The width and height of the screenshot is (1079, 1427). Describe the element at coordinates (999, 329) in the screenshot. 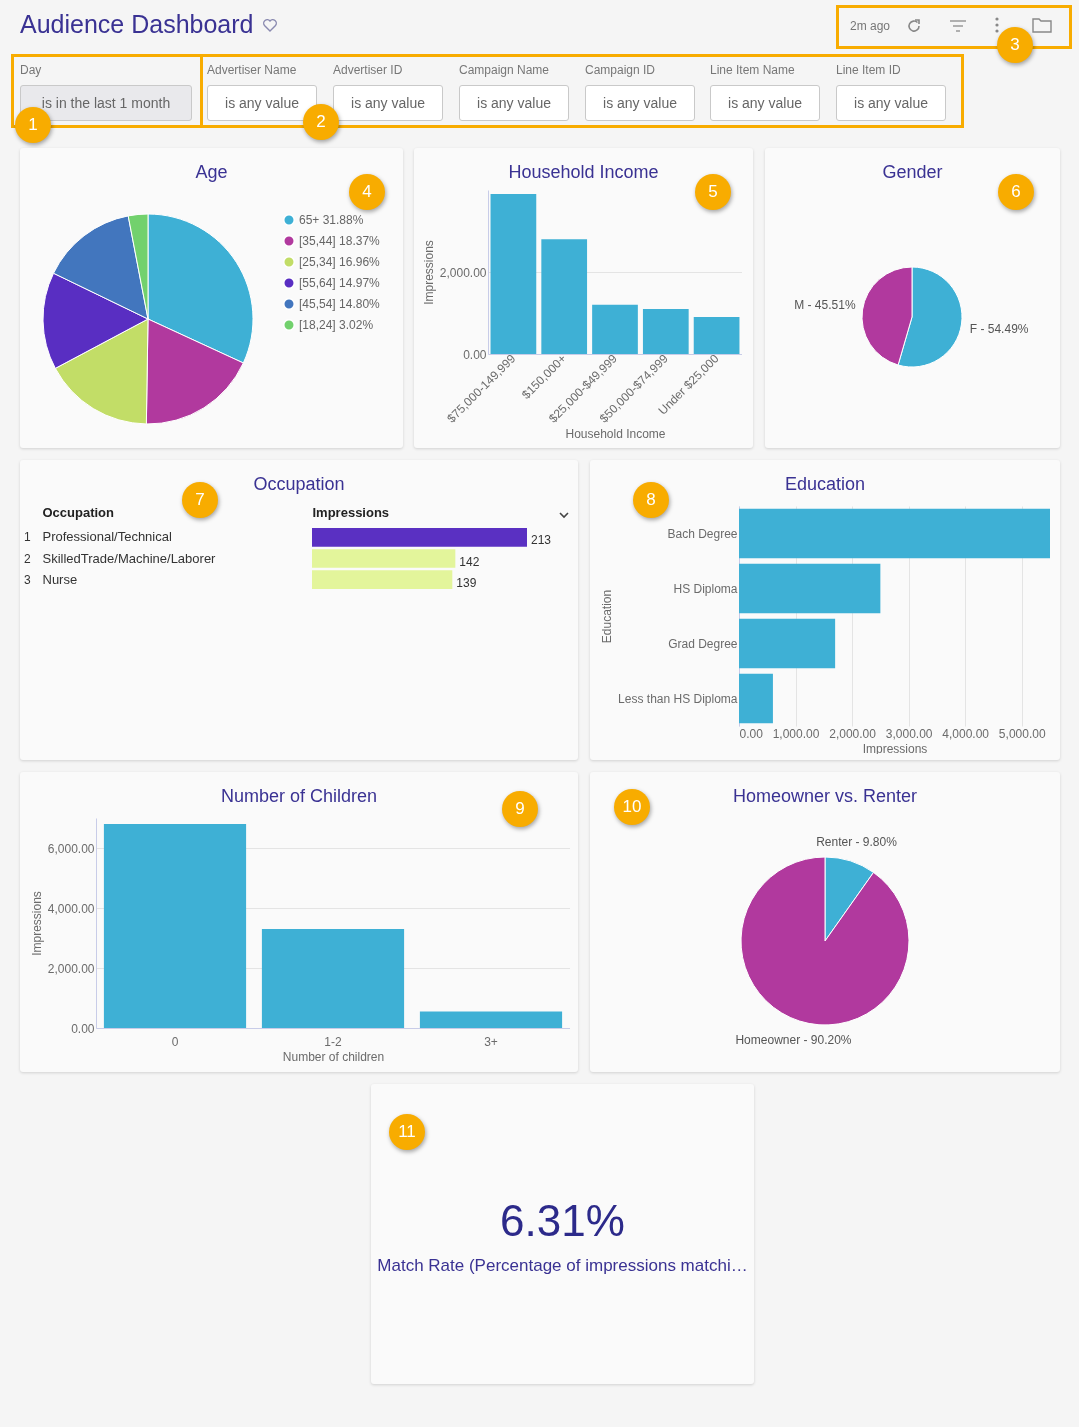

I see `slice-label: F - 54.49%` at that location.